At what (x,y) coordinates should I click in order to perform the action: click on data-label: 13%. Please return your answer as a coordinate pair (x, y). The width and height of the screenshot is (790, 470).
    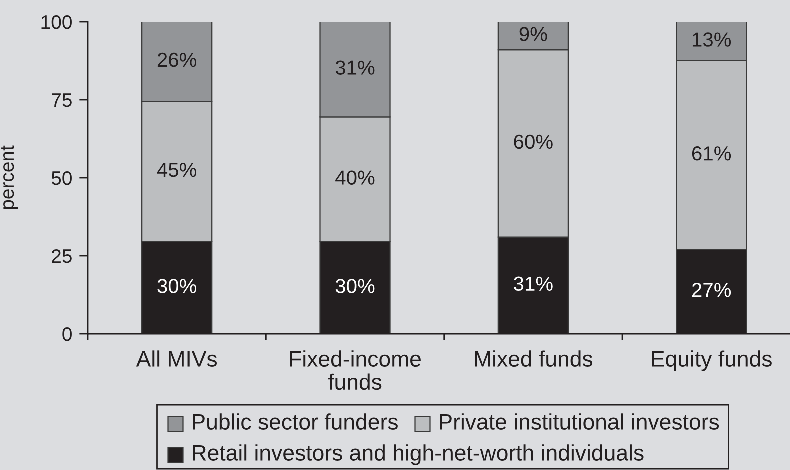
    Looking at the image, I should click on (712, 39).